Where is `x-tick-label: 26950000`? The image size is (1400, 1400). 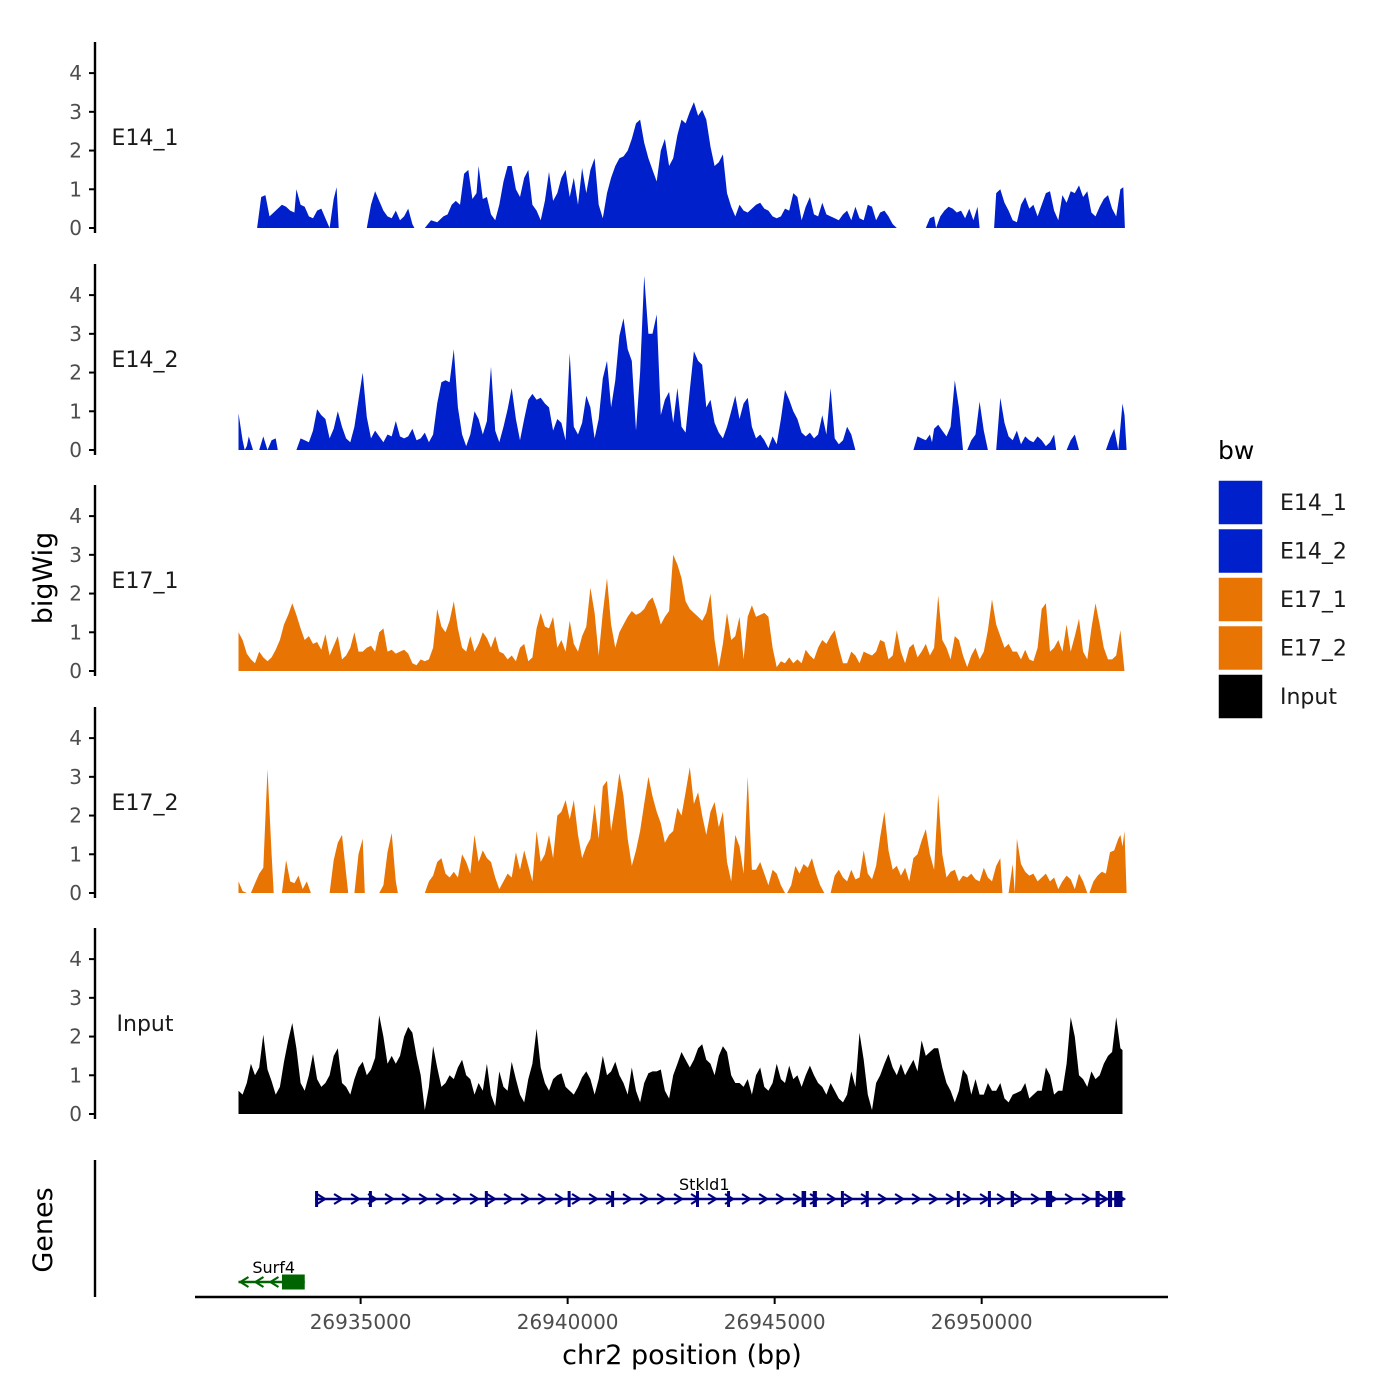
x-tick-label: 26950000 is located at coordinates (982, 1322).